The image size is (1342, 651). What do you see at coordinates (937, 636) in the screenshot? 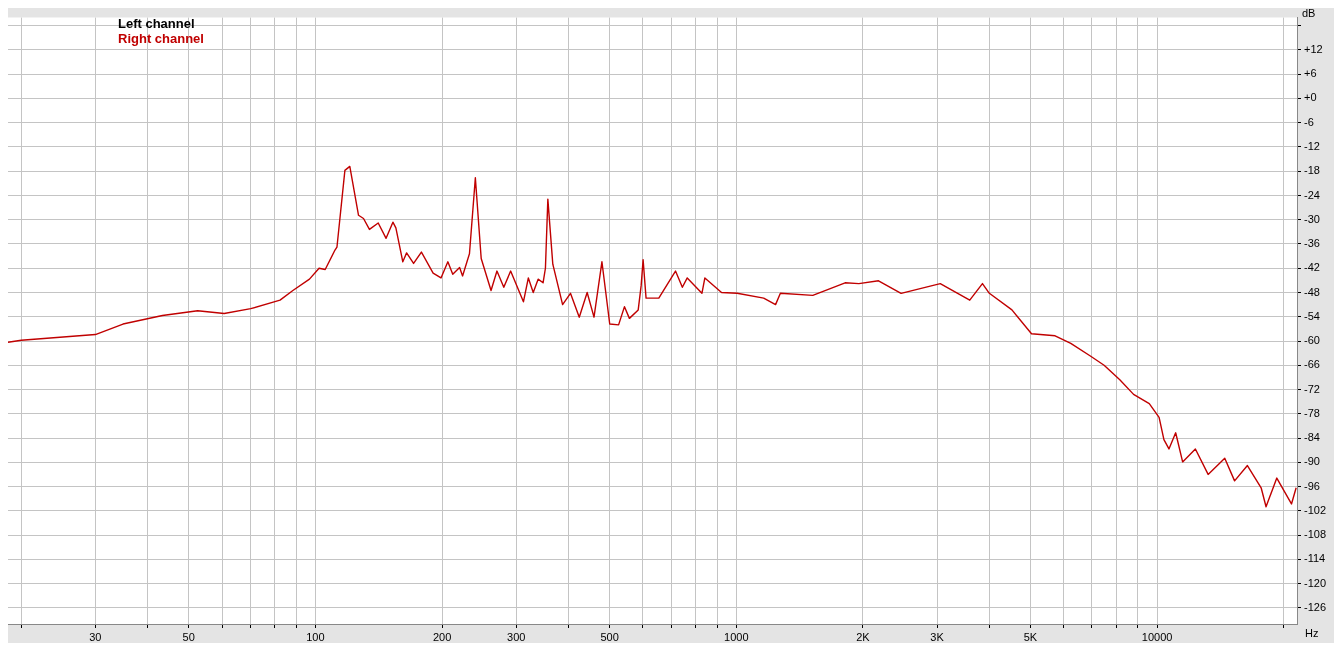
I see `x-tick-label: 3K` at bounding box center [937, 636].